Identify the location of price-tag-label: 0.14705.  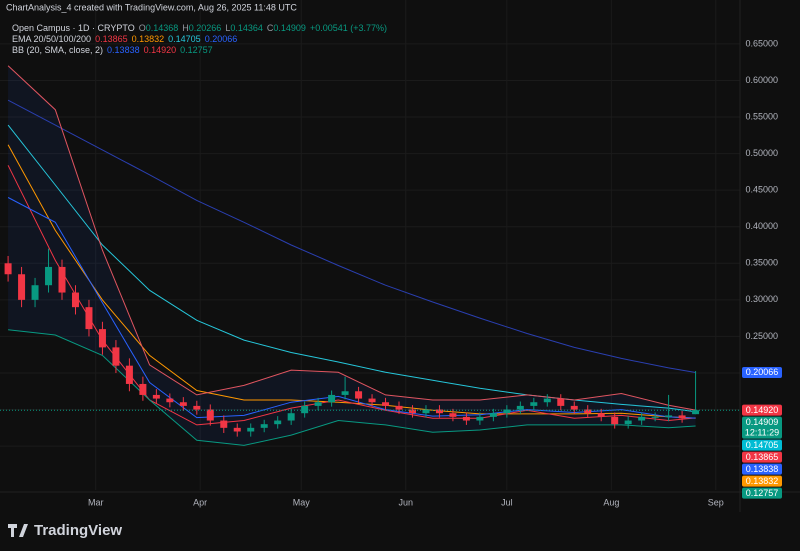
(762, 445).